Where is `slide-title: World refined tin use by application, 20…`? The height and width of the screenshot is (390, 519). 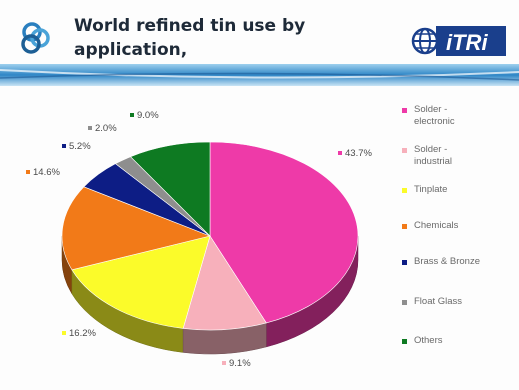 slide-title: World refined tin use by application, 20… is located at coordinates (190, 50).